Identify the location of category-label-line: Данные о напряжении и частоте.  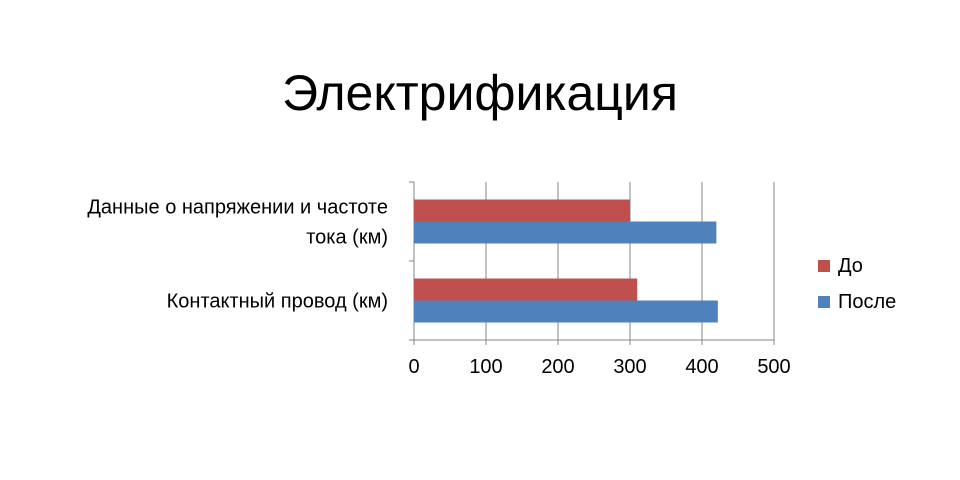
(237, 208).